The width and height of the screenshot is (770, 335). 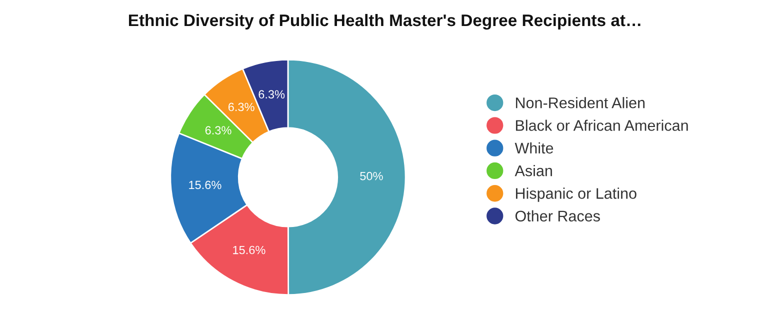 What do you see at coordinates (533, 170) in the screenshot?
I see `legend-label: Asian` at bounding box center [533, 170].